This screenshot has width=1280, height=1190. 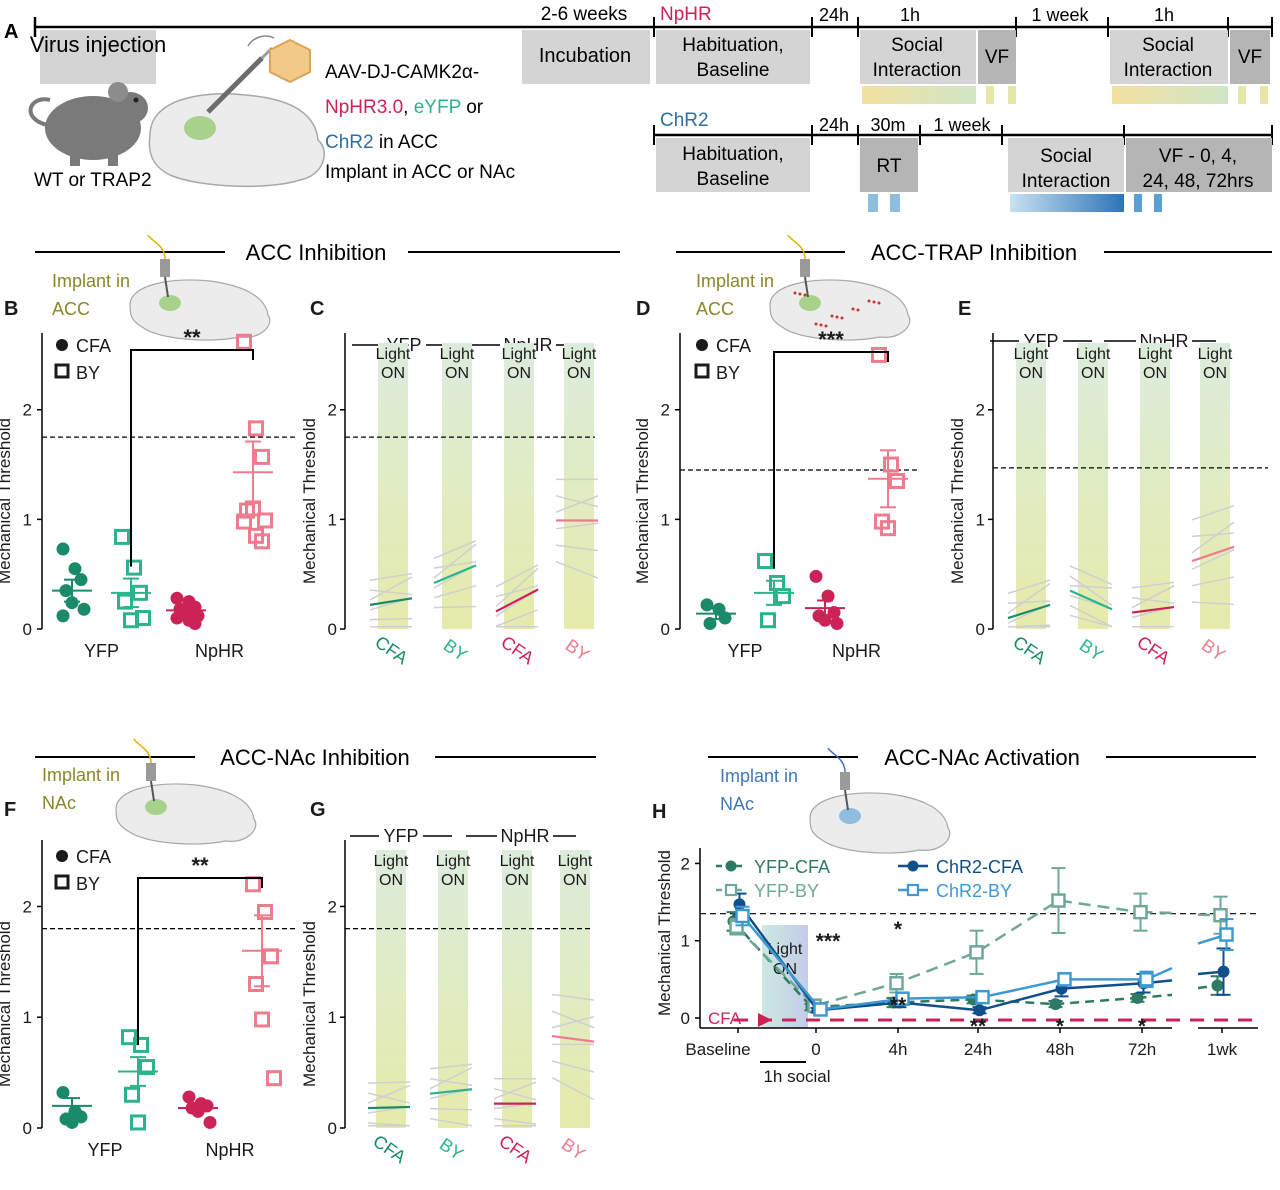 What do you see at coordinates (332, 1017) in the screenshot?
I see `y-tick-label: 1` at bounding box center [332, 1017].